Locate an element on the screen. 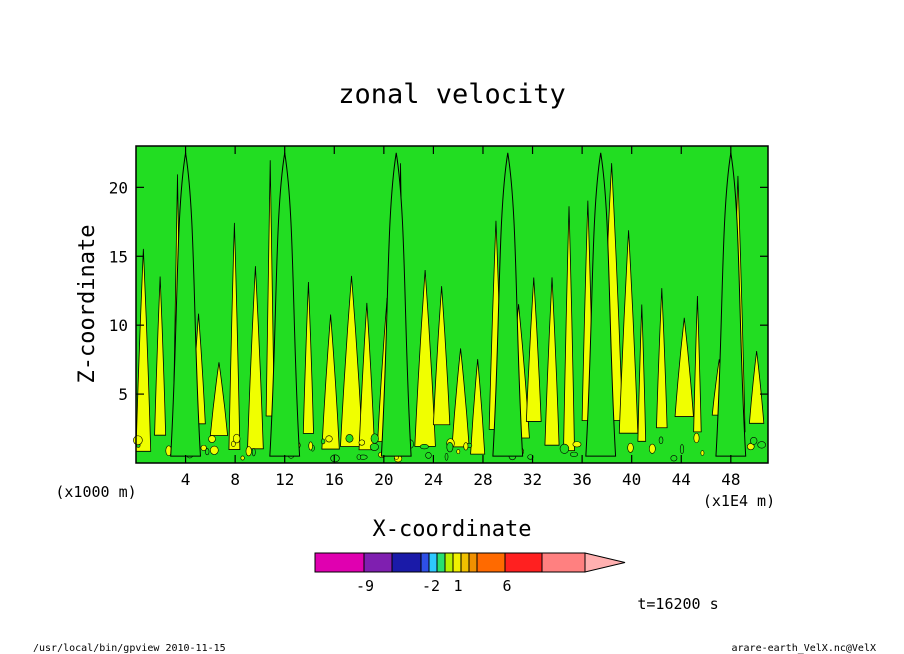  x-tick-label-28: 28 is located at coordinates (482, 479).